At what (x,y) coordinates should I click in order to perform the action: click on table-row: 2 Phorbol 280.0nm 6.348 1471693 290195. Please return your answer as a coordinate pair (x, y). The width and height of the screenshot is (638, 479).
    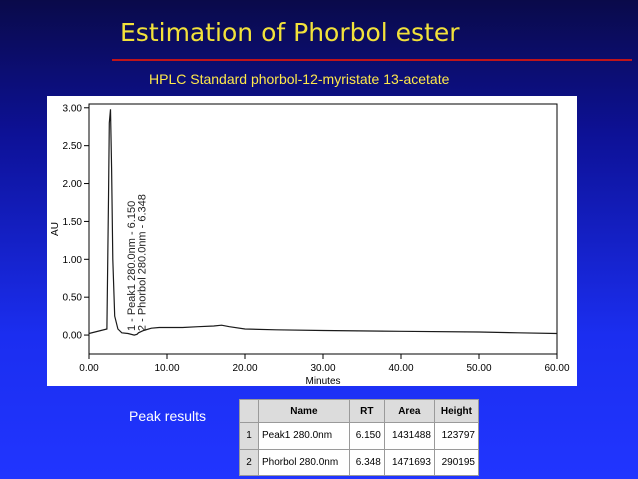
    Looking at the image, I should click on (359, 462).